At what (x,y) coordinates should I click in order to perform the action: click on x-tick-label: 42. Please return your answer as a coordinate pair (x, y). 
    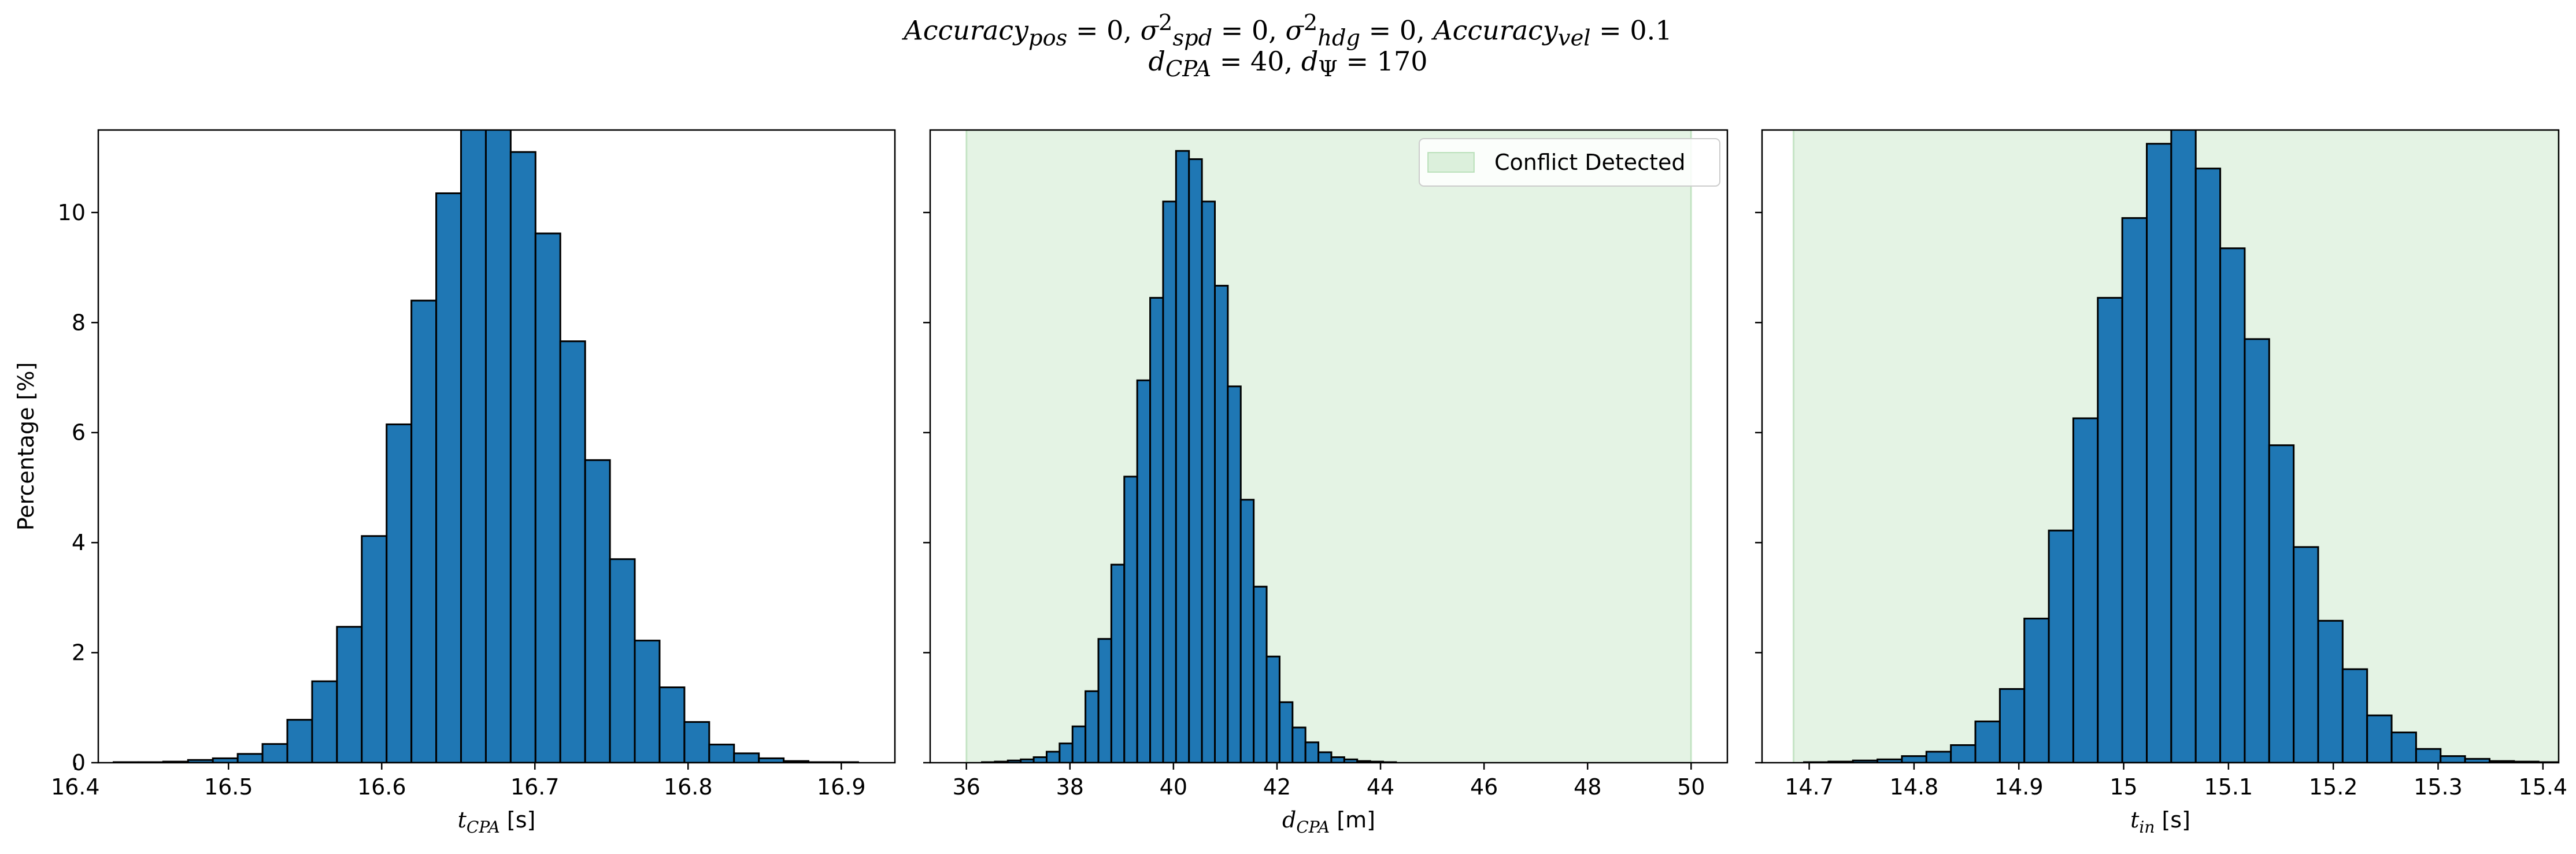
    Looking at the image, I should click on (1277, 787).